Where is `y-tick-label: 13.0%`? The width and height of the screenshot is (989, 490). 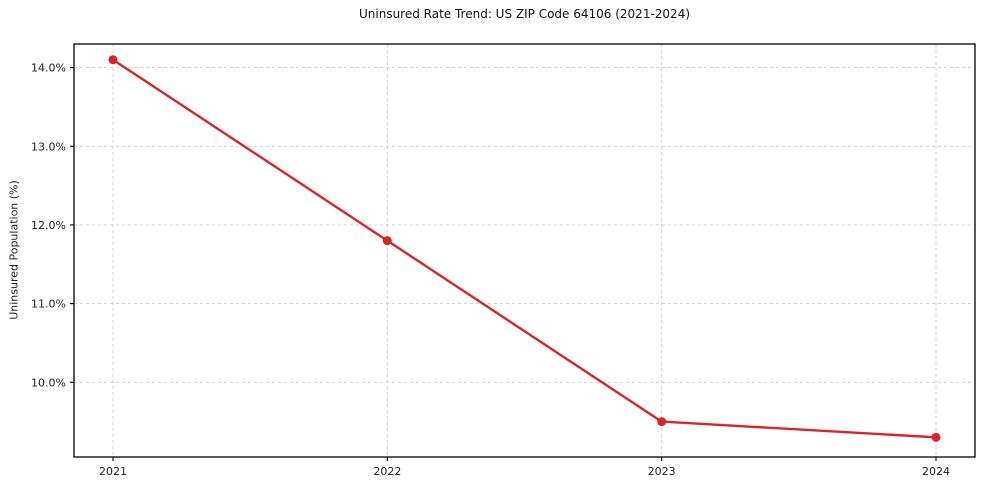 y-tick-label: 13.0% is located at coordinates (48, 146).